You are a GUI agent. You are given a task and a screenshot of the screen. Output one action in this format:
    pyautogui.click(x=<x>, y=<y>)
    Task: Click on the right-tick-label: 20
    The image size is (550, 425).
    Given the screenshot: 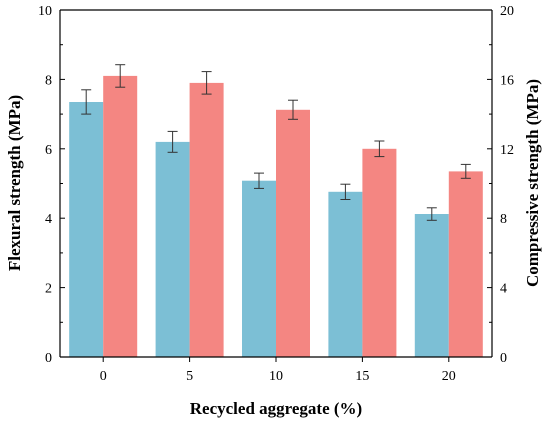 What is the action you would take?
    pyautogui.click(x=507, y=11)
    